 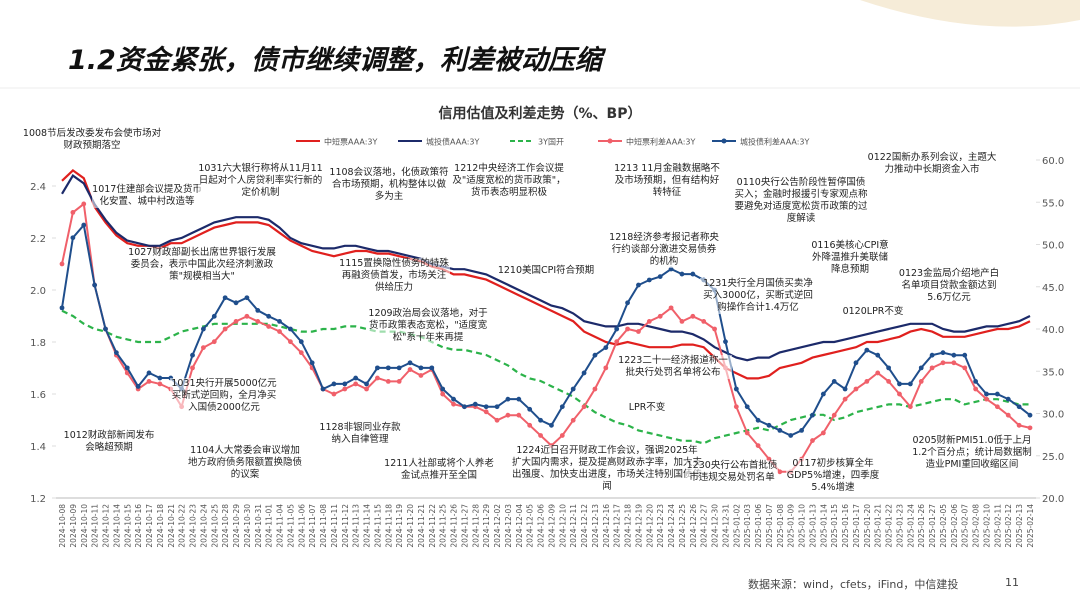 What do you see at coordinates (812, 526) in the screenshot?
I see `x-tick-label: 2025-01-13` at bounding box center [812, 526].